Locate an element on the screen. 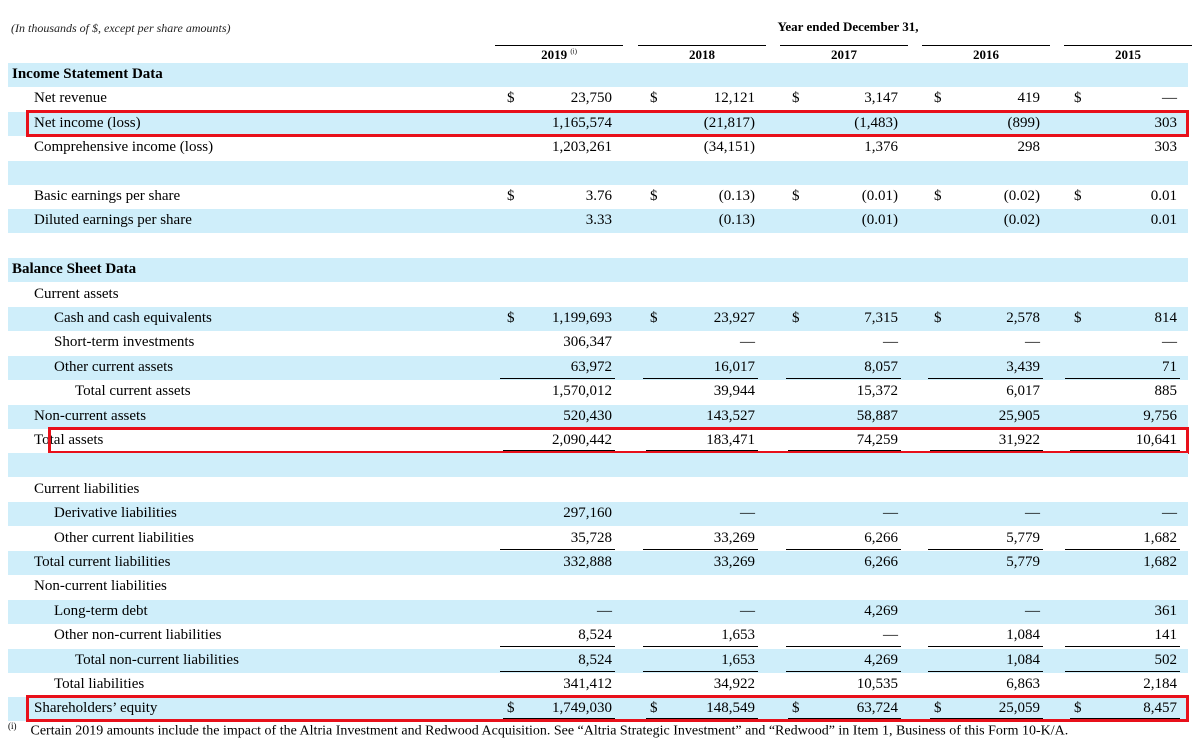 This screenshot has height=741, width=1198. table-row: Short-term investments 306,347 — — — — is located at coordinates (598, 343).